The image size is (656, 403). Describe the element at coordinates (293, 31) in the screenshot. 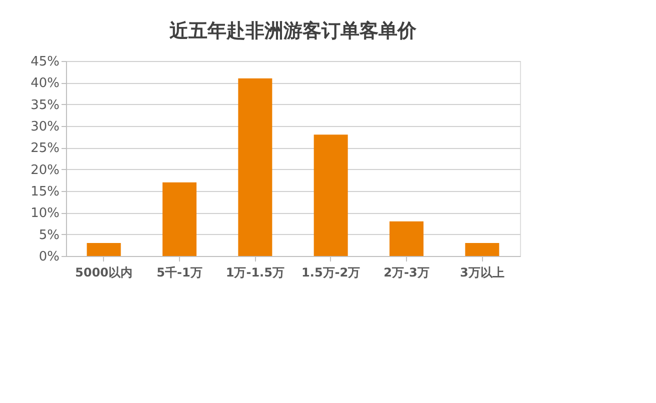

I see `chart-title: 近五年赴非洲游客订单客单价` at that location.